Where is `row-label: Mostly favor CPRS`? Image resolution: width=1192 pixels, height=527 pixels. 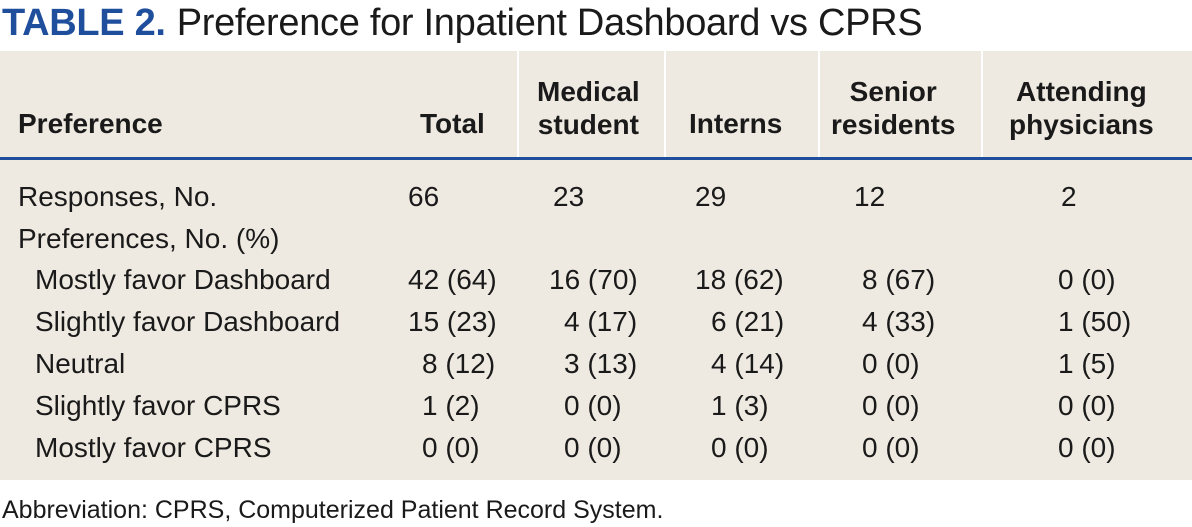 row-label: Mostly favor CPRS is located at coordinates (153, 447).